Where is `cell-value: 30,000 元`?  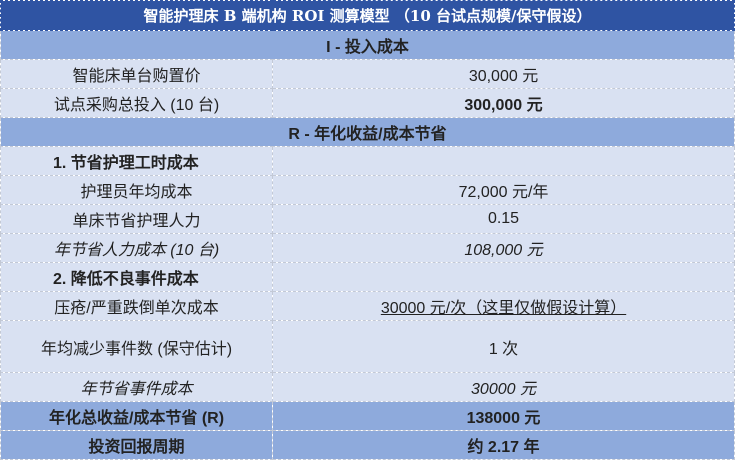 cell-value: 30,000 元 is located at coordinates (503, 74).